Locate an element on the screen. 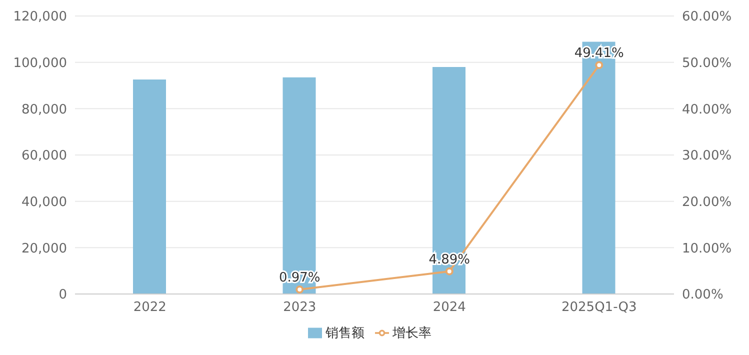 This screenshot has width=749, height=355. x-tick-label: 2025Q1-Q3 is located at coordinates (599, 308).